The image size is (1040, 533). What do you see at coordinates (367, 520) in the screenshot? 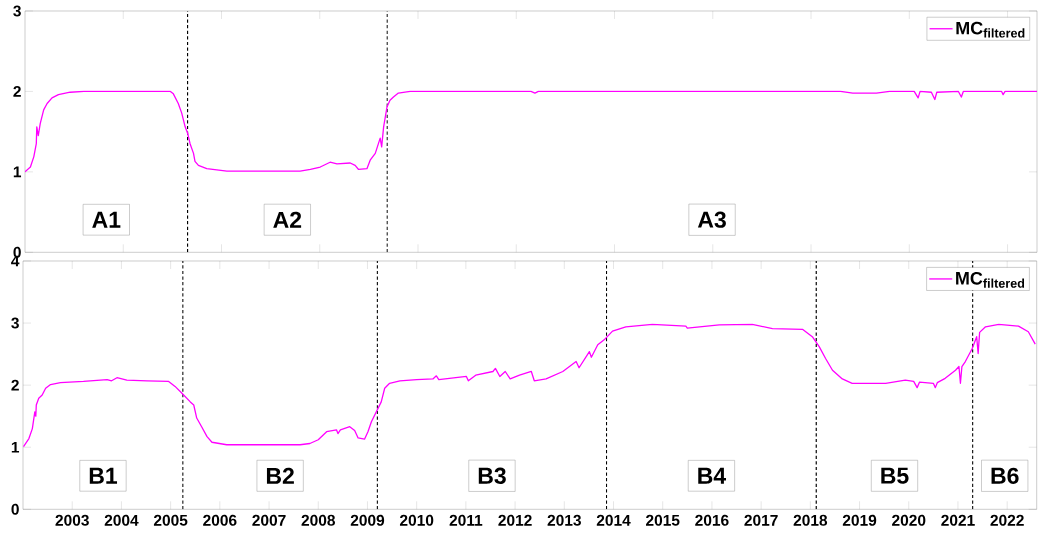
I see `x-tick-label: 2009` at bounding box center [367, 520].